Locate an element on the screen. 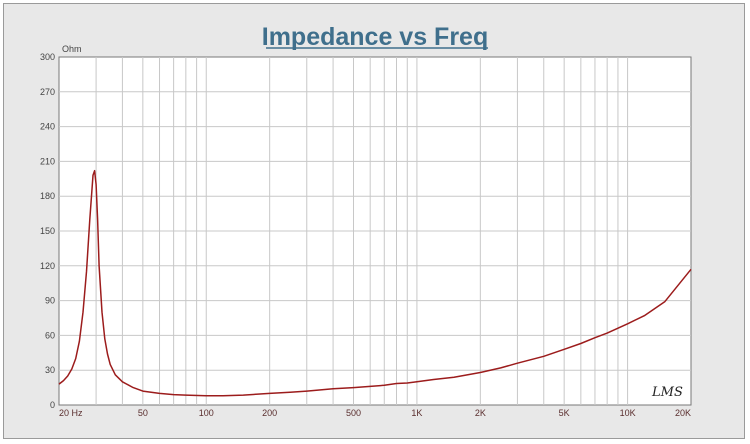  y-tick-label-3: 90 is located at coordinates (50, 301).